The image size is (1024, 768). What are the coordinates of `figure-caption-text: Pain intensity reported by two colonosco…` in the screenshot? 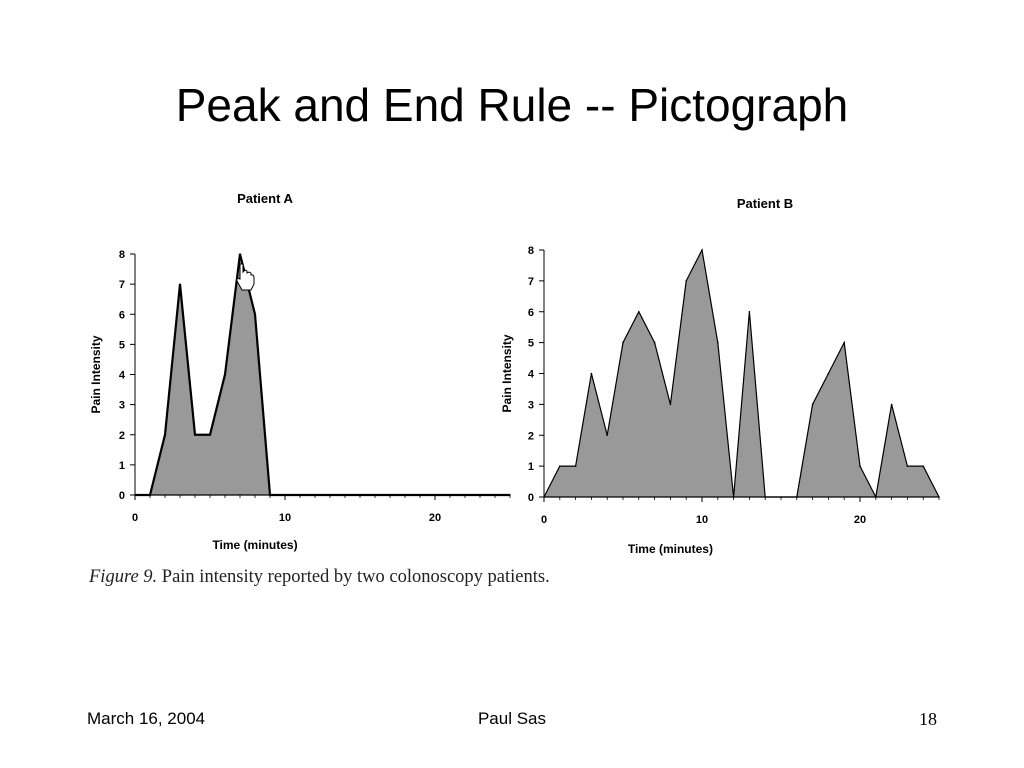 It's located at (353, 577).